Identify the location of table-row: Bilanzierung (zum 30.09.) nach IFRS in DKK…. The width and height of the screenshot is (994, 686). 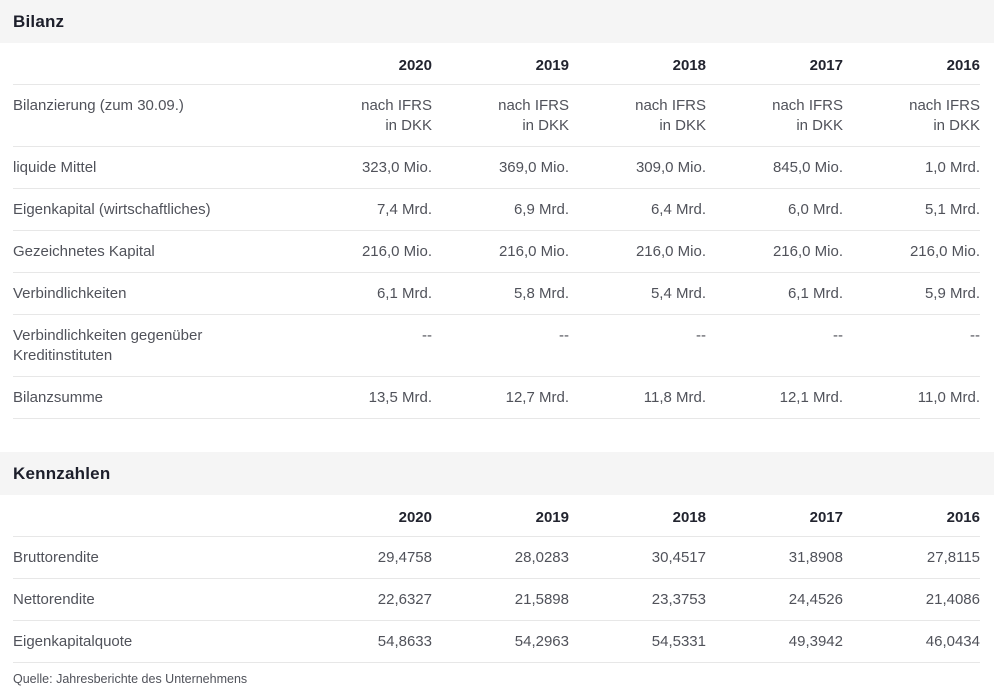
(496, 115).